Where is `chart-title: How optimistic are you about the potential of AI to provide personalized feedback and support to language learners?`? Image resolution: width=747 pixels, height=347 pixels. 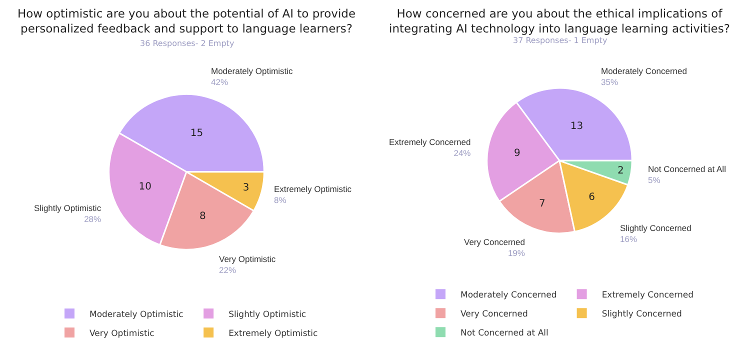
chart-title: How optimistic are you about the potential of AI to provide personalized feedback and support to language learners? is located at coordinates (186, 21).